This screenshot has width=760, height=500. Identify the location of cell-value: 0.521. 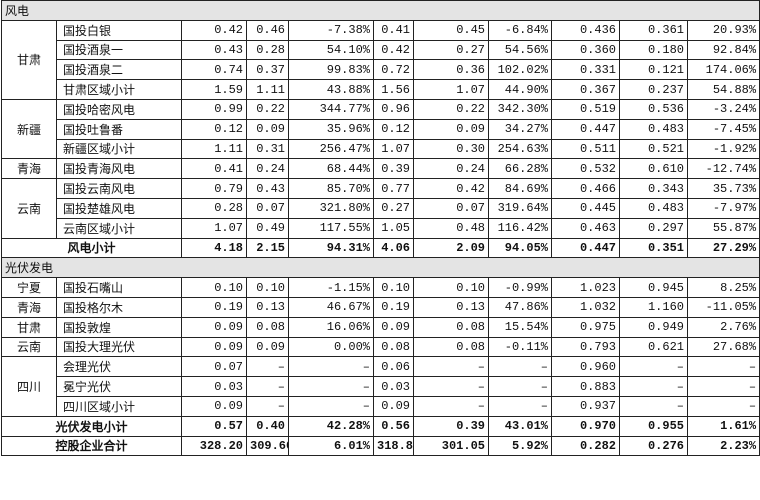
(653, 149).